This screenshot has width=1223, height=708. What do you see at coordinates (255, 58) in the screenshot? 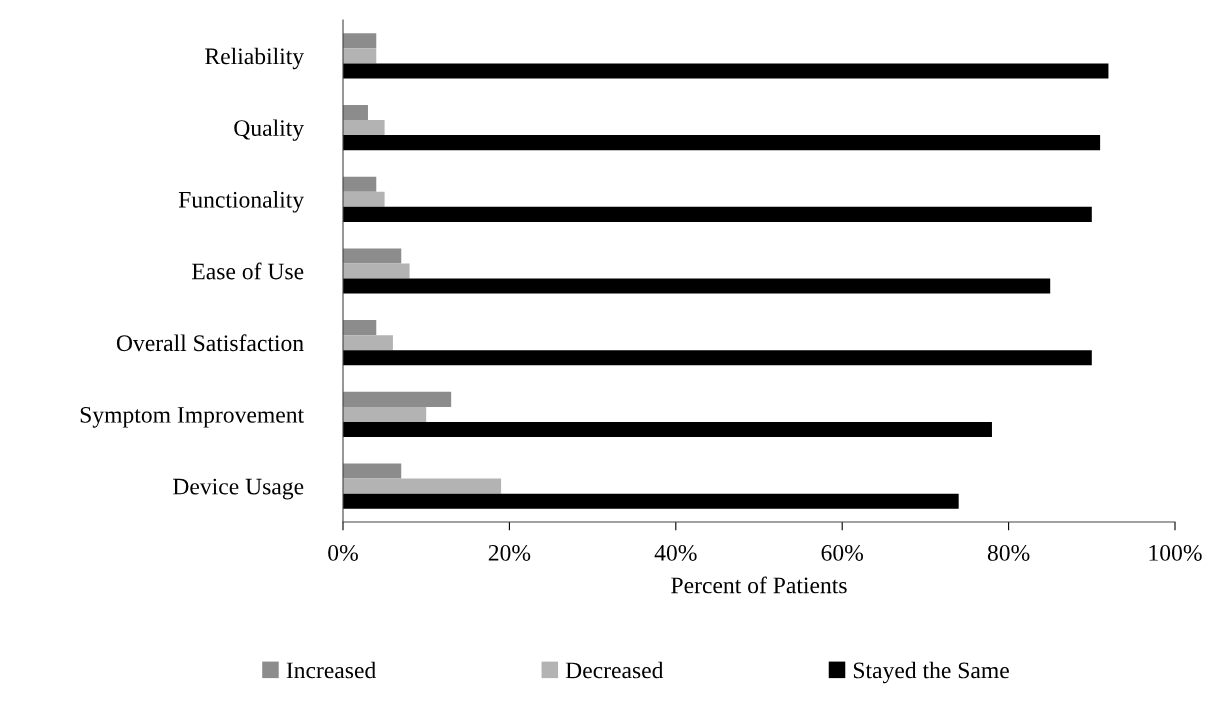
I see `y-tick-label: Reliability` at bounding box center [255, 58].